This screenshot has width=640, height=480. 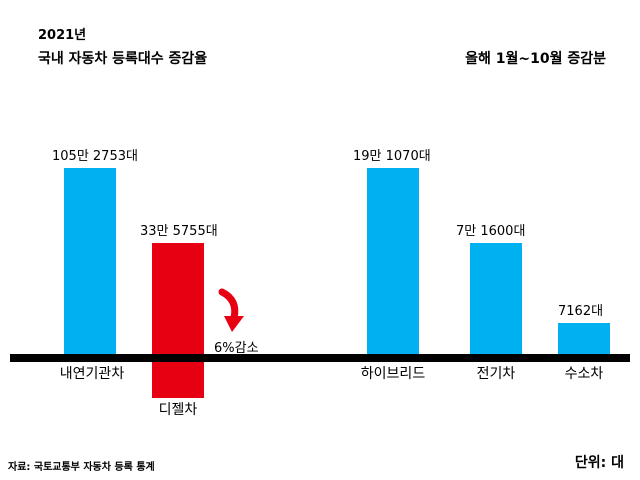 I want to click on value-label-1: 33만 5755대, so click(x=179, y=231).